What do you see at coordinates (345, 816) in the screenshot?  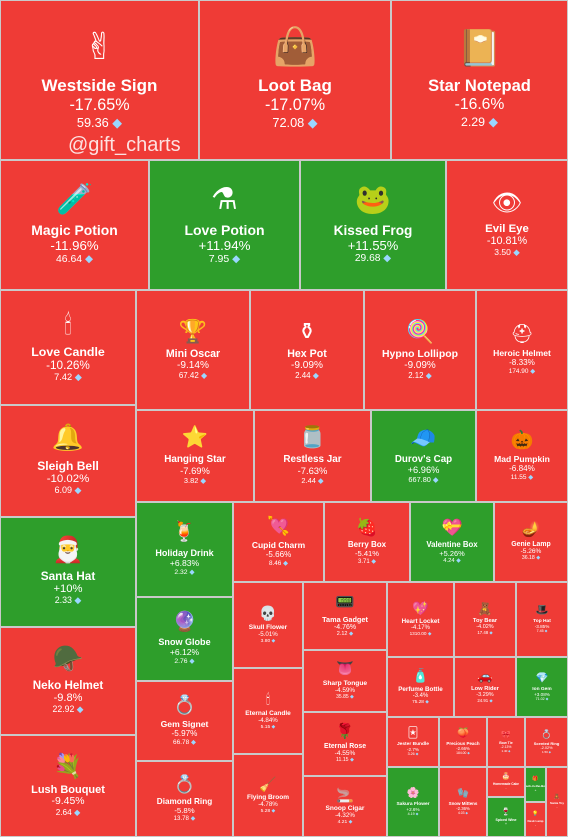 I see `item-change: -4.32%` at bounding box center [345, 816].